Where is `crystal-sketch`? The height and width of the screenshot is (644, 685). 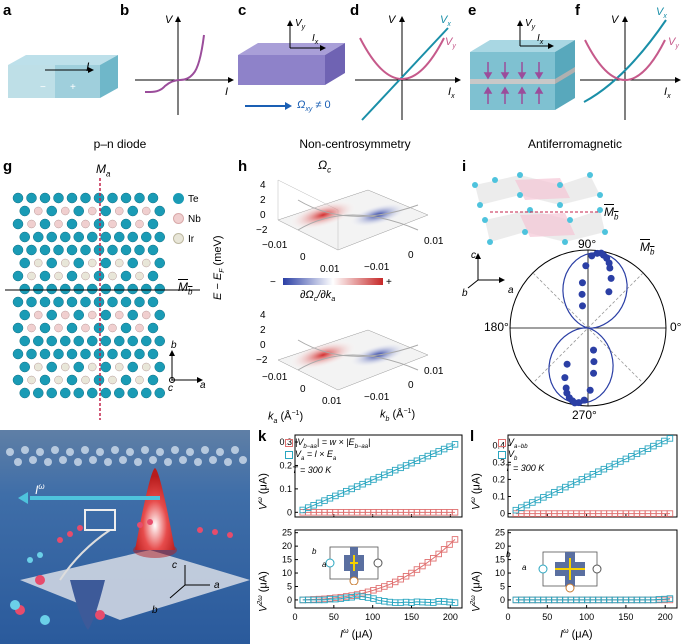
crystal-sketch is located at coordinates (540, 208).